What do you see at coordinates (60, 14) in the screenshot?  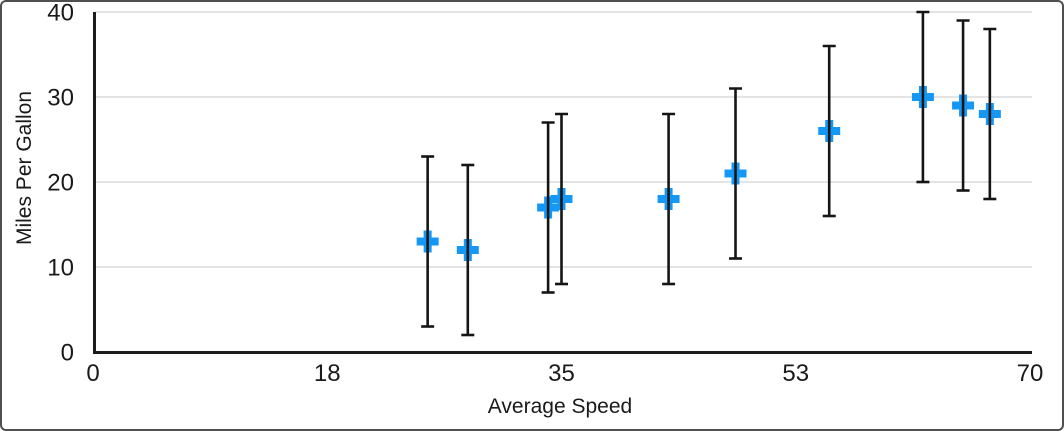 I see `y-tick-label-40: 40` at bounding box center [60, 14].